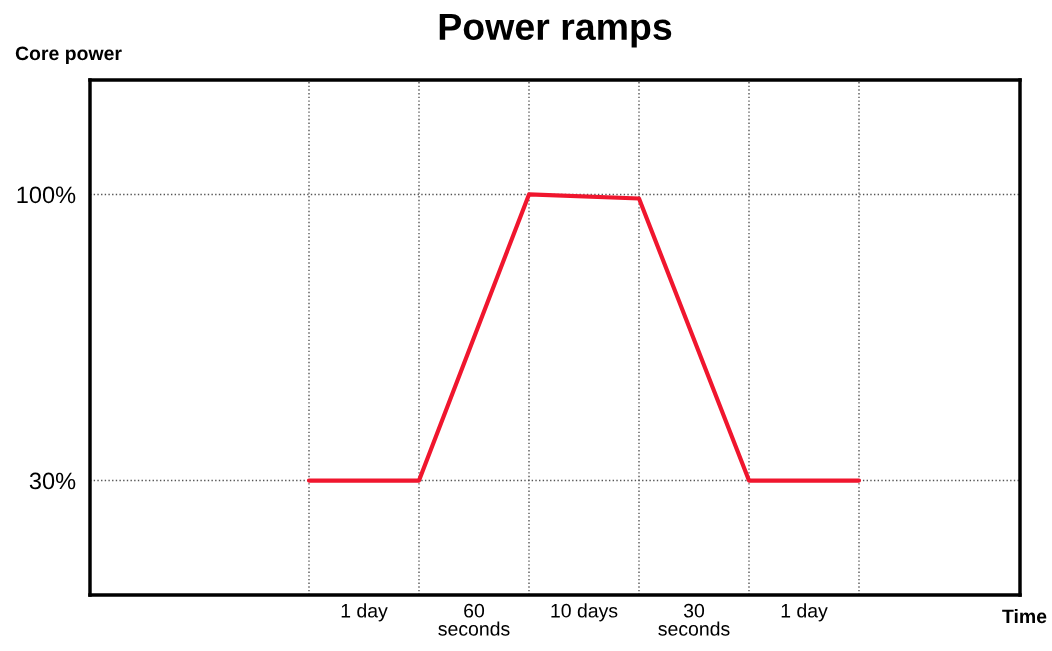 This screenshot has height=651, width=1052. What do you see at coordinates (1024, 616) in the screenshot?
I see `x-axis-title: Time` at bounding box center [1024, 616].